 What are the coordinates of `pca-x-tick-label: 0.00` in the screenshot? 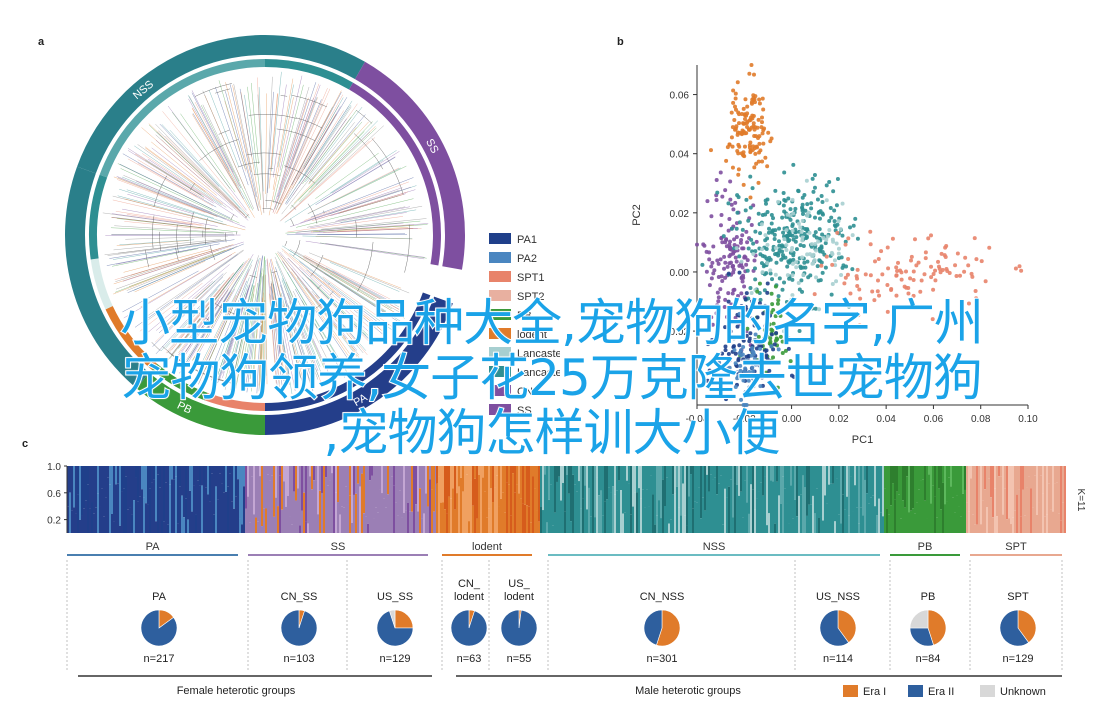 It's located at (792, 419).